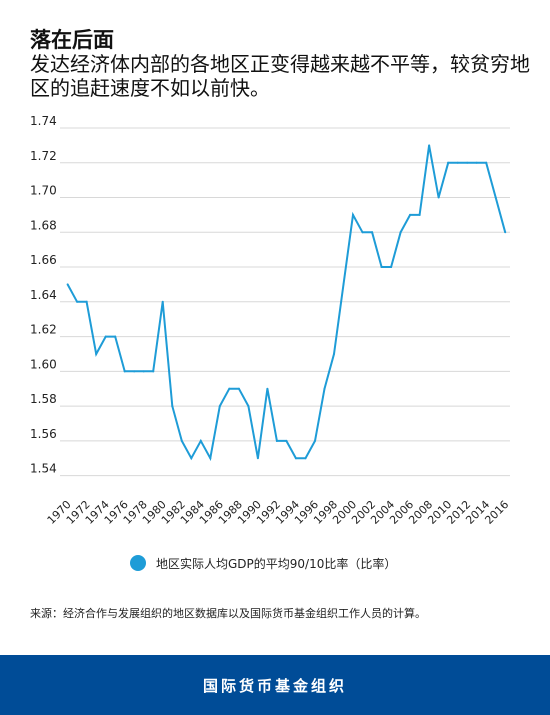  Describe the element at coordinates (72, 40) in the screenshot. I see `chart-title: 落在后面` at that location.